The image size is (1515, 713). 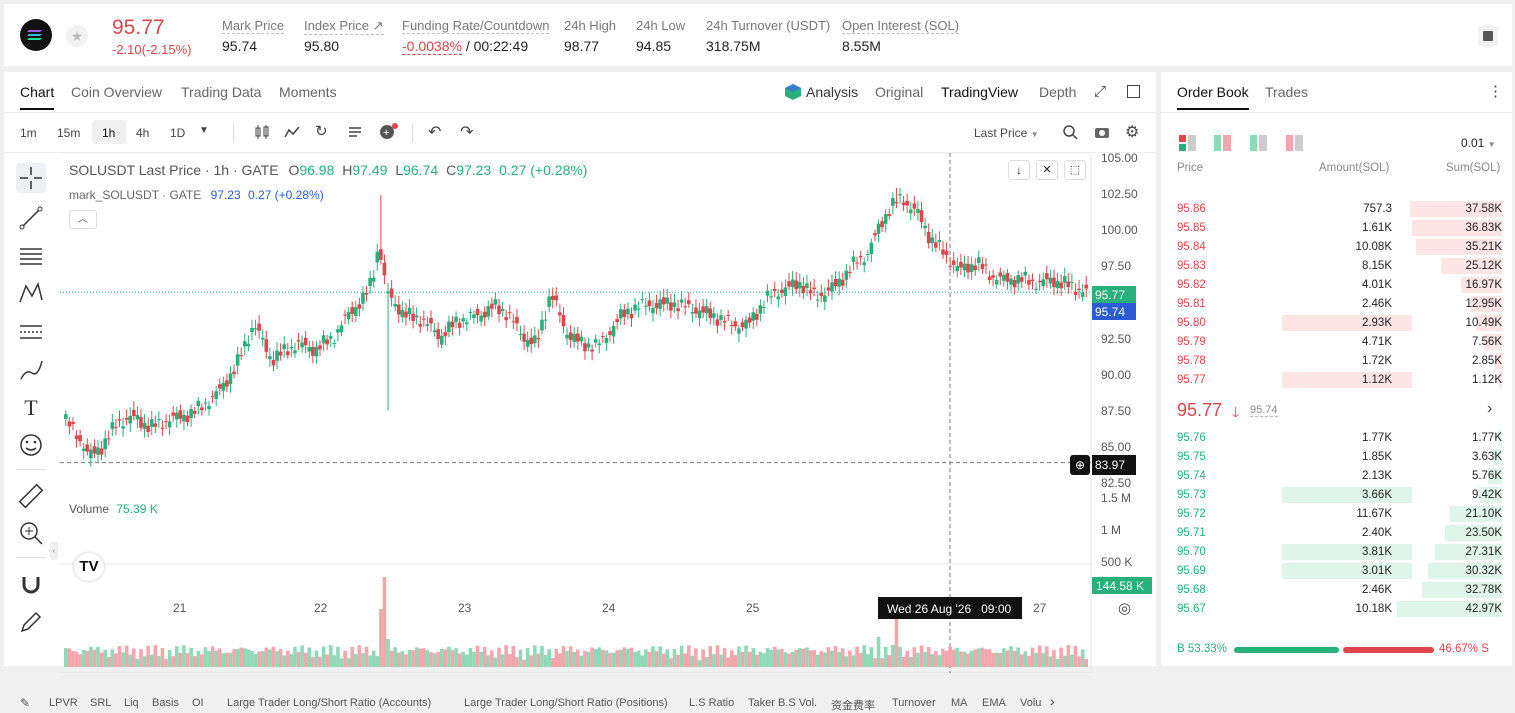 I want to click on indicator-button: Liq, so click(x=131, y=703).